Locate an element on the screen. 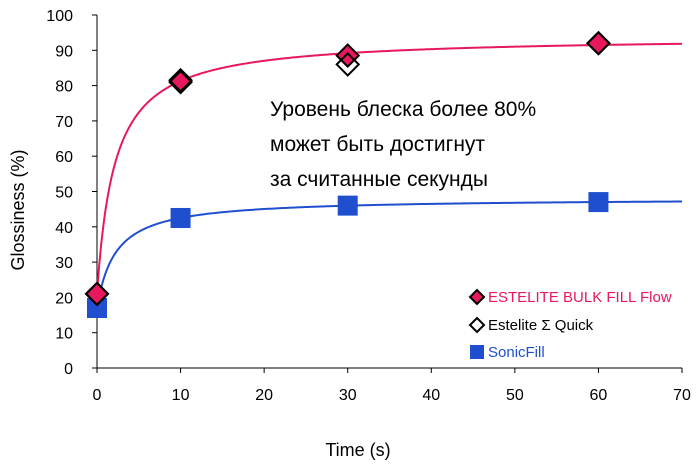 The width and height of the screenshot is (696, 469). y-tick-label: 100 is located at coordinates (59, 16).